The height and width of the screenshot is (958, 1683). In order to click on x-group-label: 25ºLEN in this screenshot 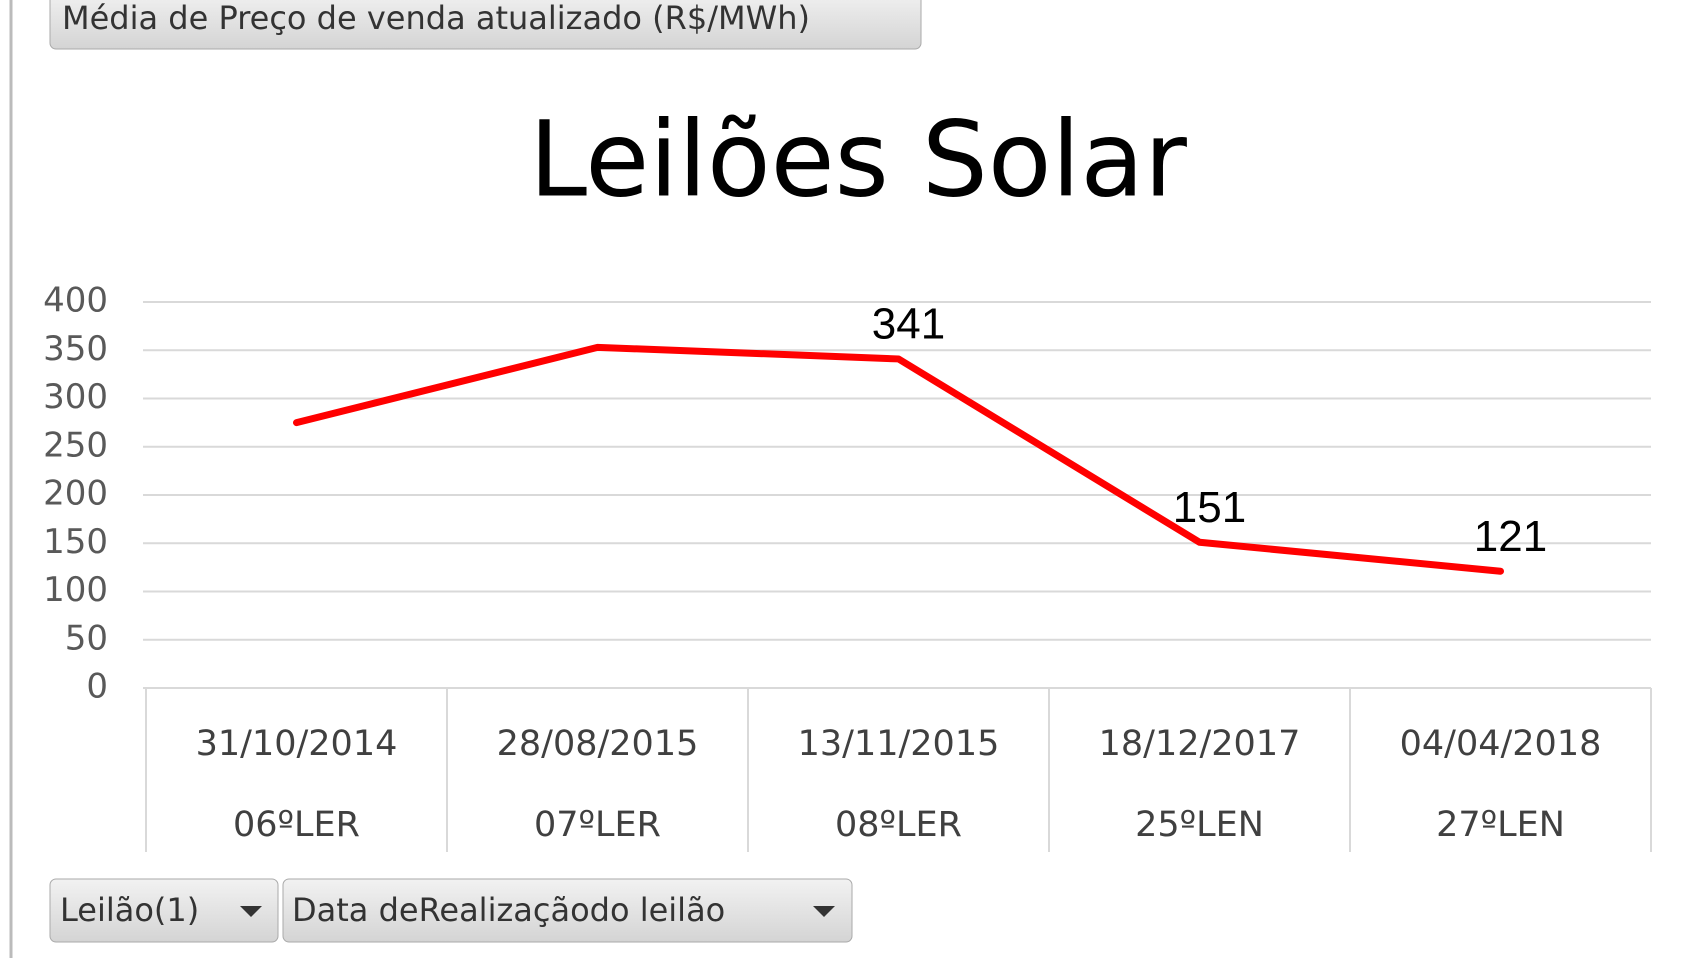, I will do `click(1199, 825)`.